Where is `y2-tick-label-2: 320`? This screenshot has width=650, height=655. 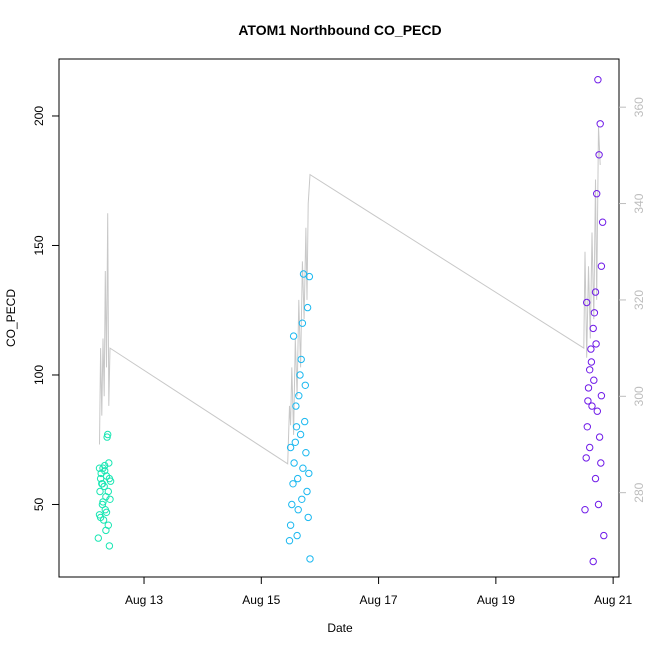 y2-tick-label-2: 320 is located at coordinates (639, 300).